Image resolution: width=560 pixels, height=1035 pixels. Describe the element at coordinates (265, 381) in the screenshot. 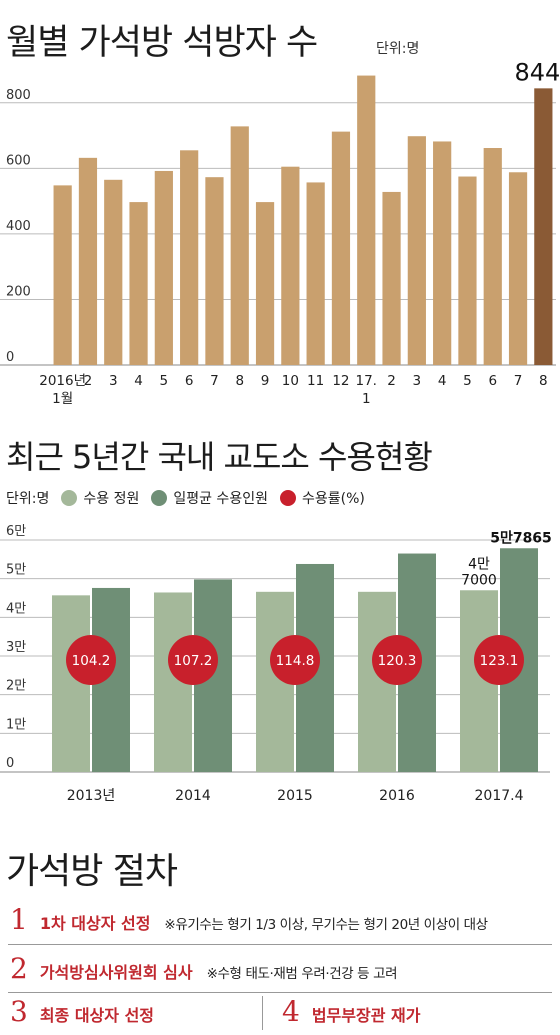

I see `x-tick-label: 9` at that location.